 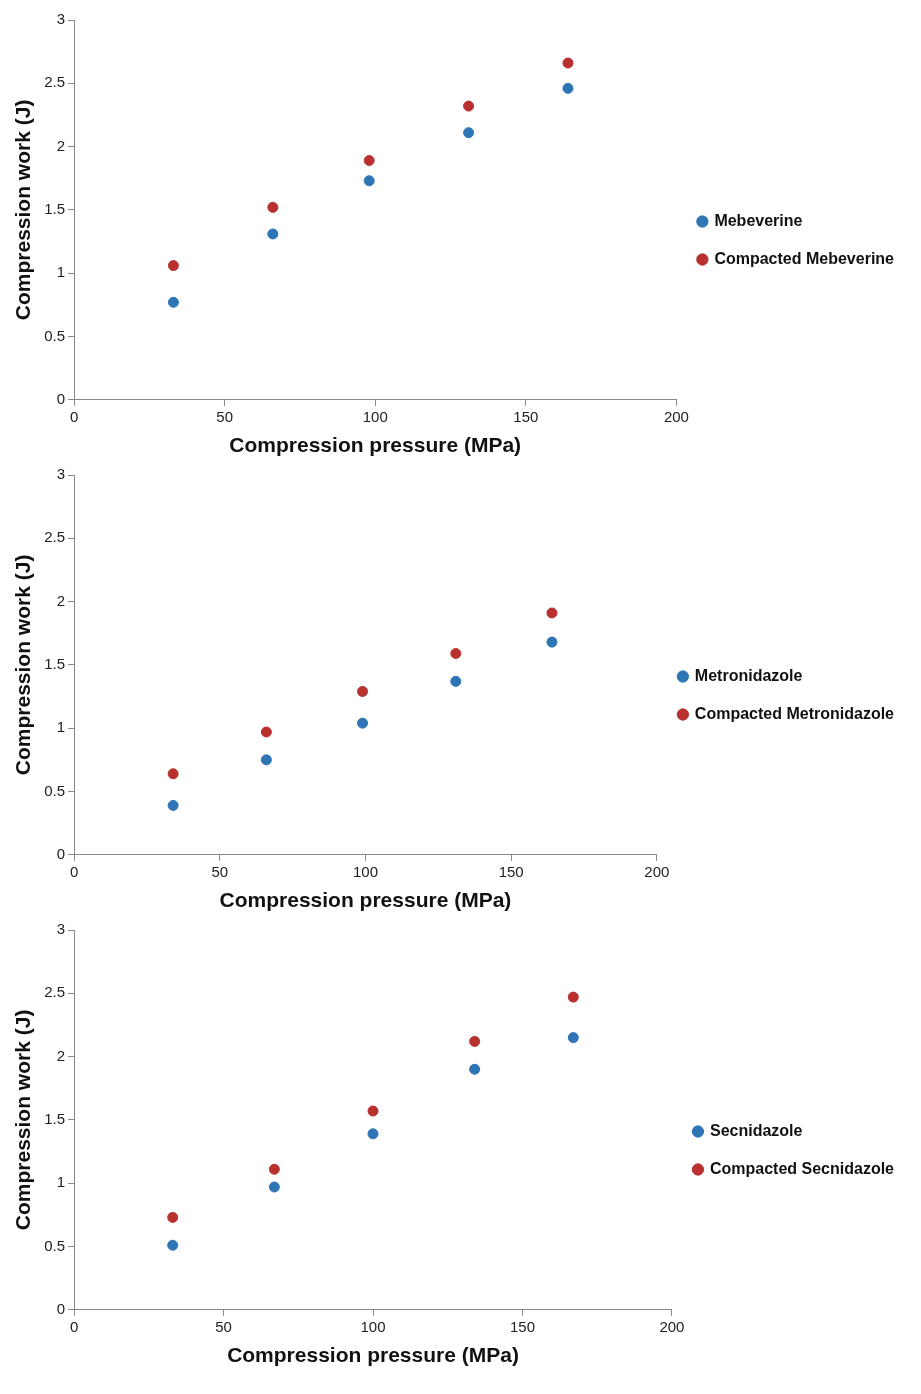 I want to click on legend-label: Compacted Metronidazole, so click(x=794, y=713).